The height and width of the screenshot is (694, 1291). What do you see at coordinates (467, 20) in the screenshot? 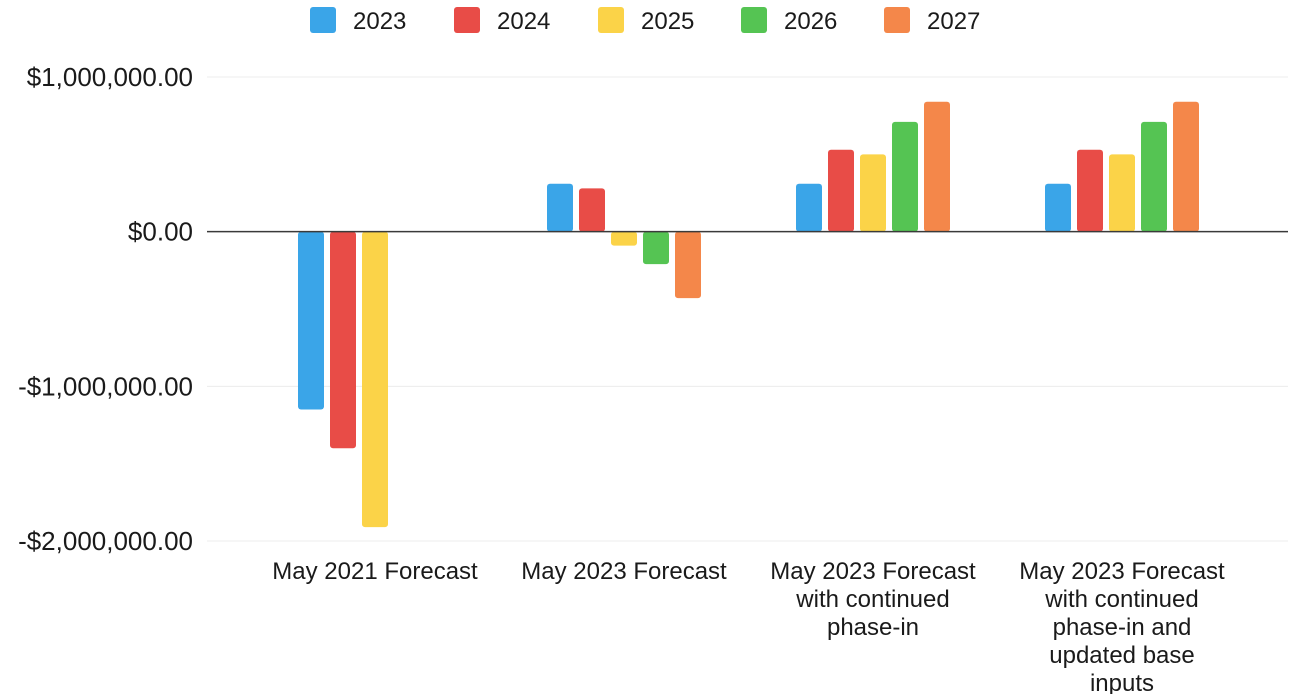
I see `legend-swatch-2024` at bounding box center [467, 20].